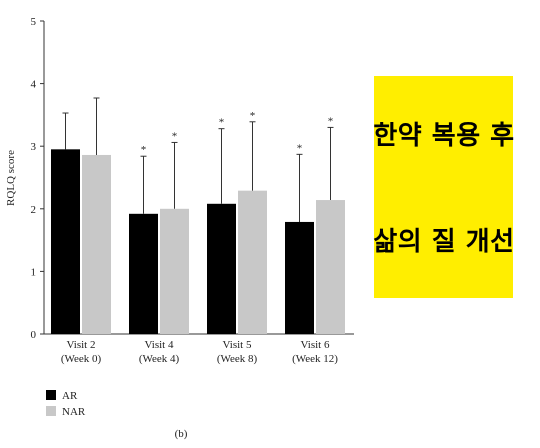 The width and height of the screenshot is (540, 448). Describe the element at coordinates (70, 396) in the screenshot. I see `legend-label-ar: AR` at that location.